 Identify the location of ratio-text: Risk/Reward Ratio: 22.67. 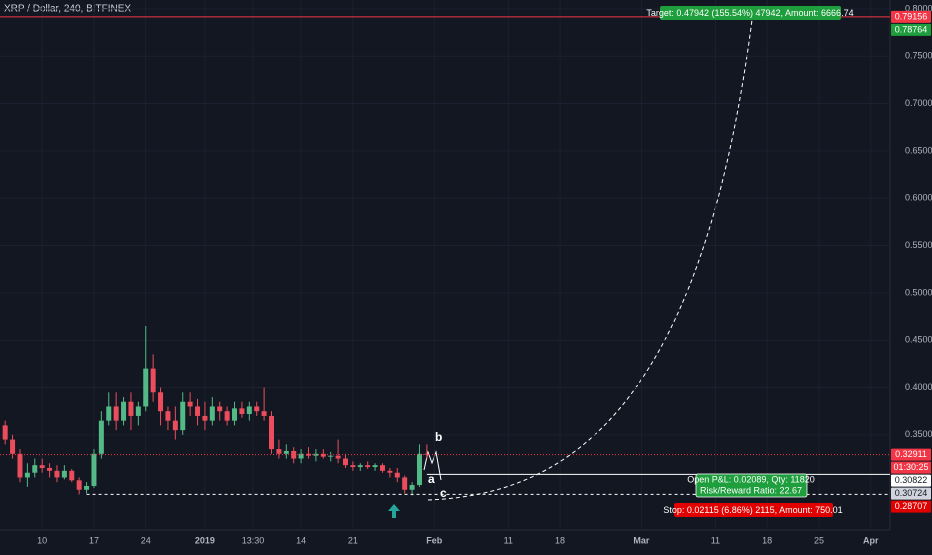
(751, 490).